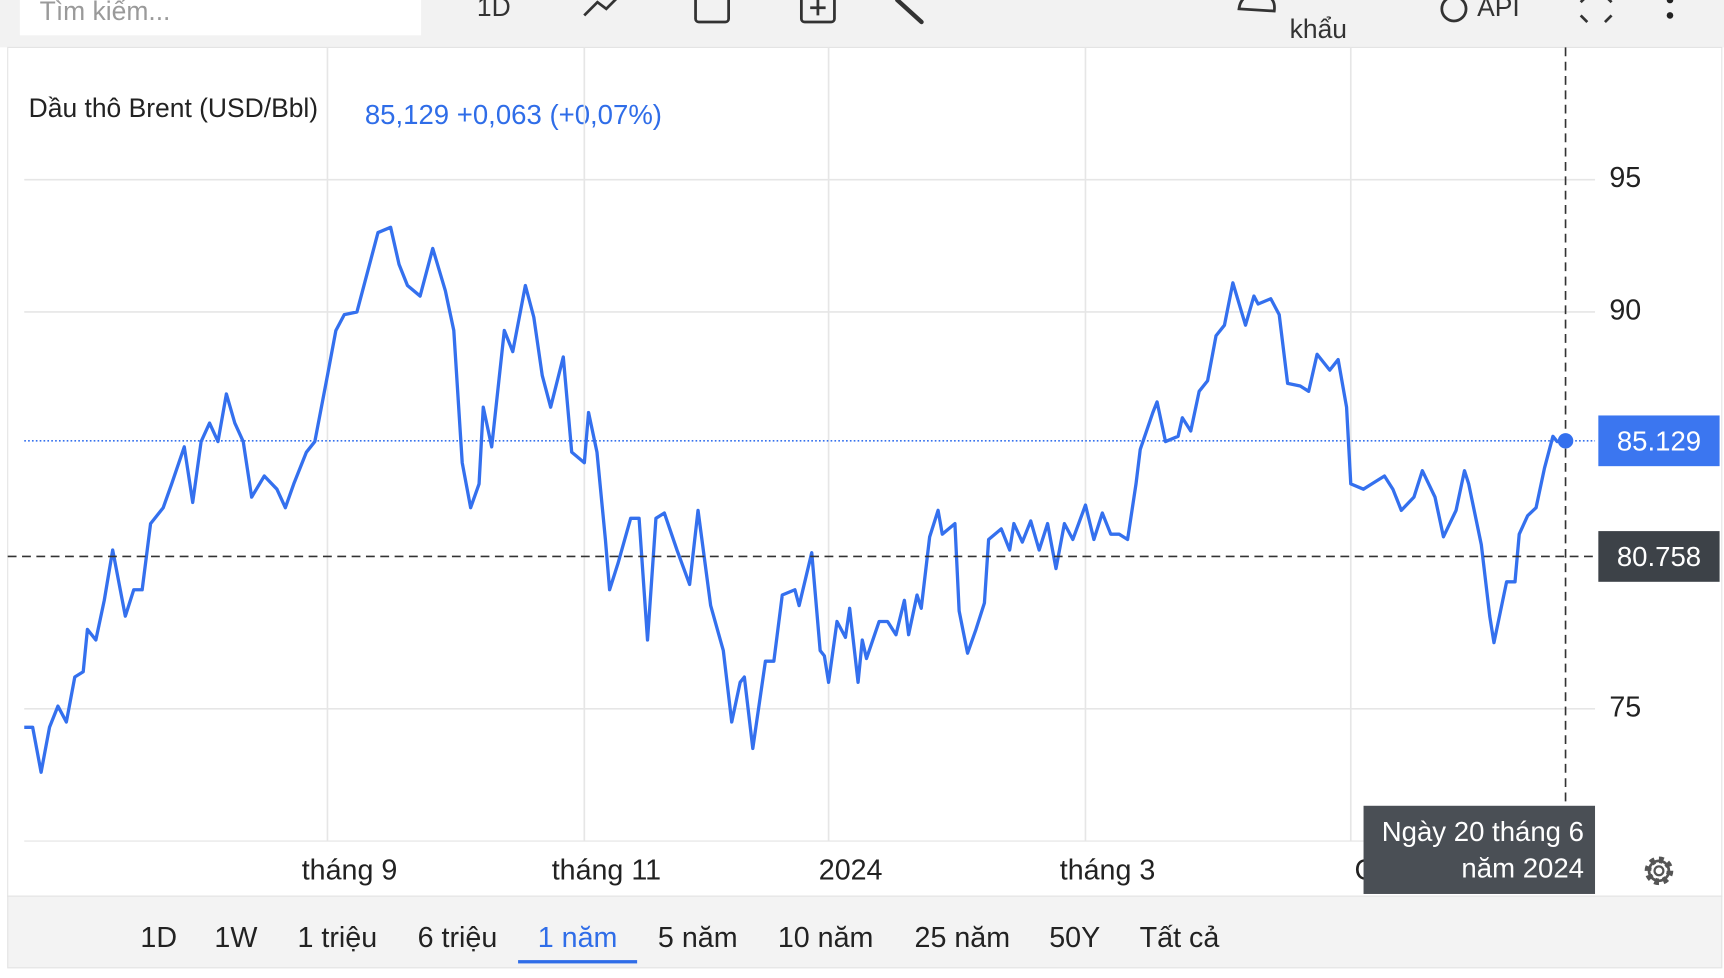 This screenshot has height=978, width=1724. Describe the element at coordinates (578, 962) in the screenshot. I see `active-underline` at that location.